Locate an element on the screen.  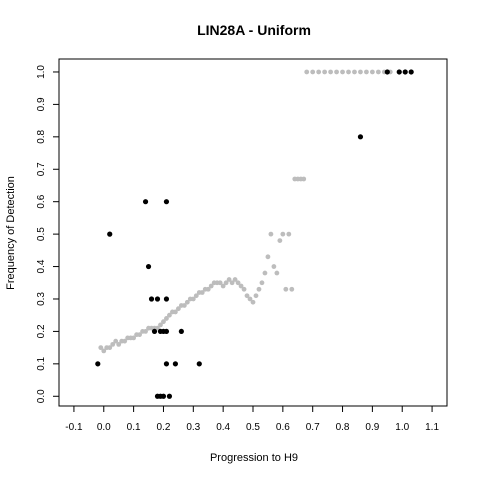
x-tick-label: 0.9 is located at coordinates (372, 427).